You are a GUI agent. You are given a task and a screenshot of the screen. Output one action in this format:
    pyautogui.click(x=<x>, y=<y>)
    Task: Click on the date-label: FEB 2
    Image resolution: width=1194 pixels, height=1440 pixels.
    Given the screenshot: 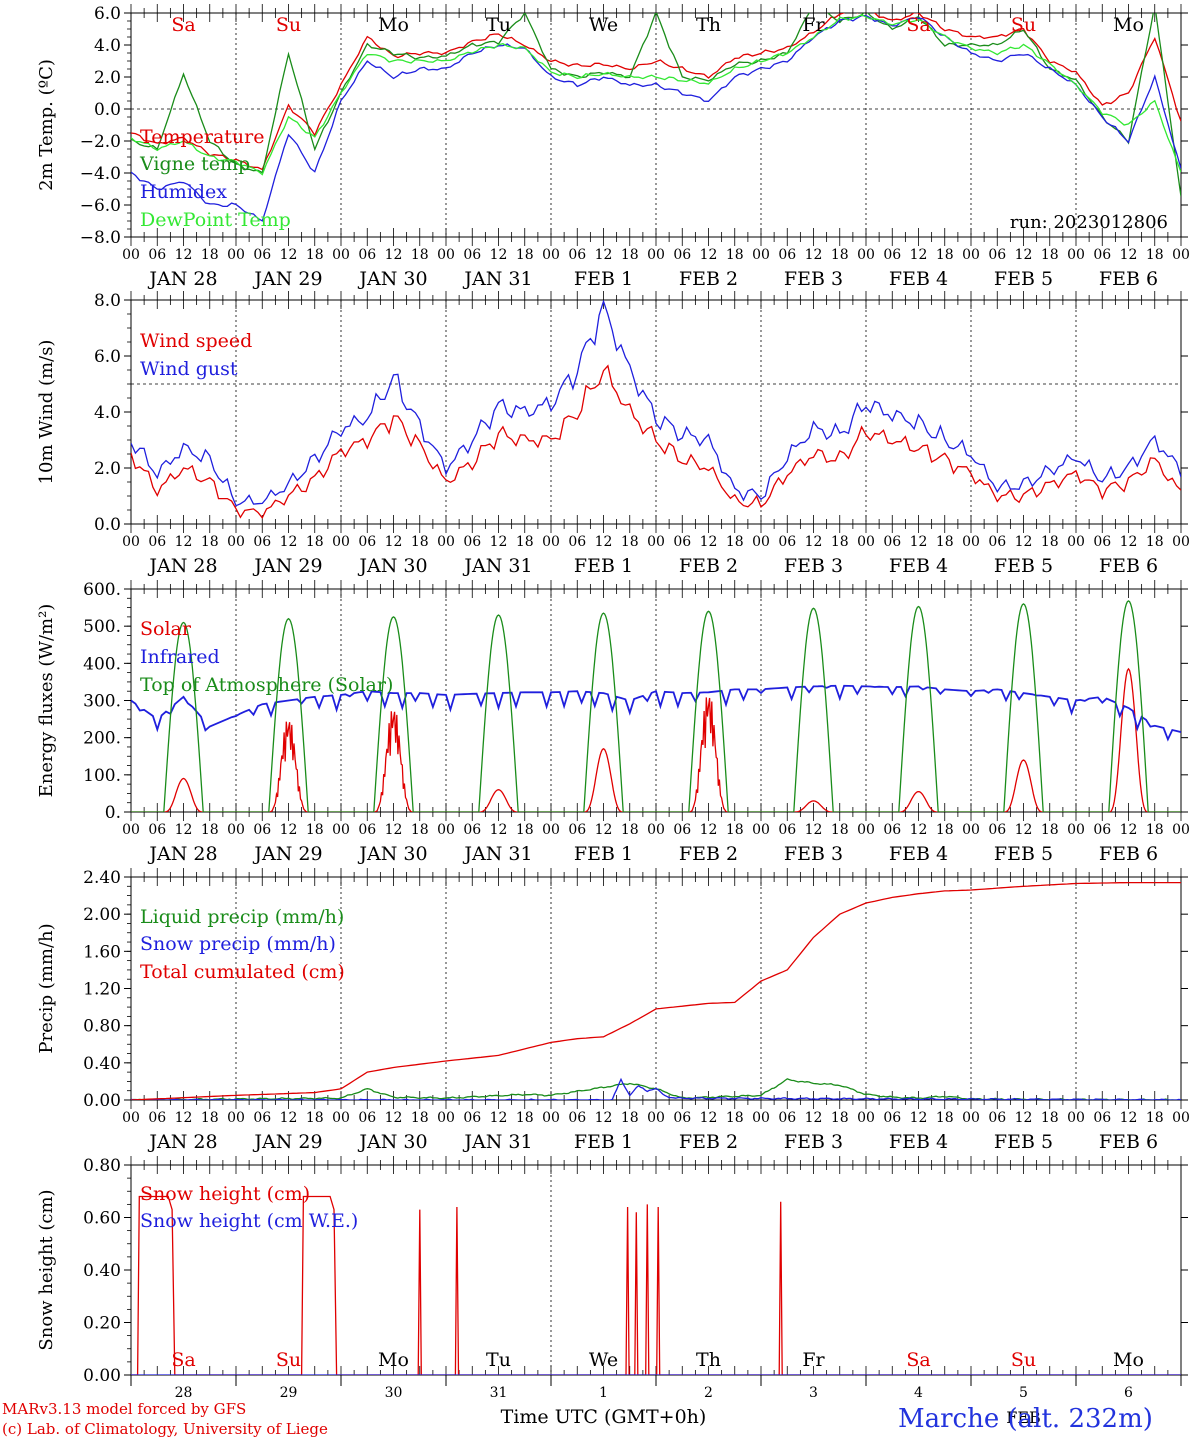 What is the action you would take?
    pyautogui.click(x=708, y=854)
    